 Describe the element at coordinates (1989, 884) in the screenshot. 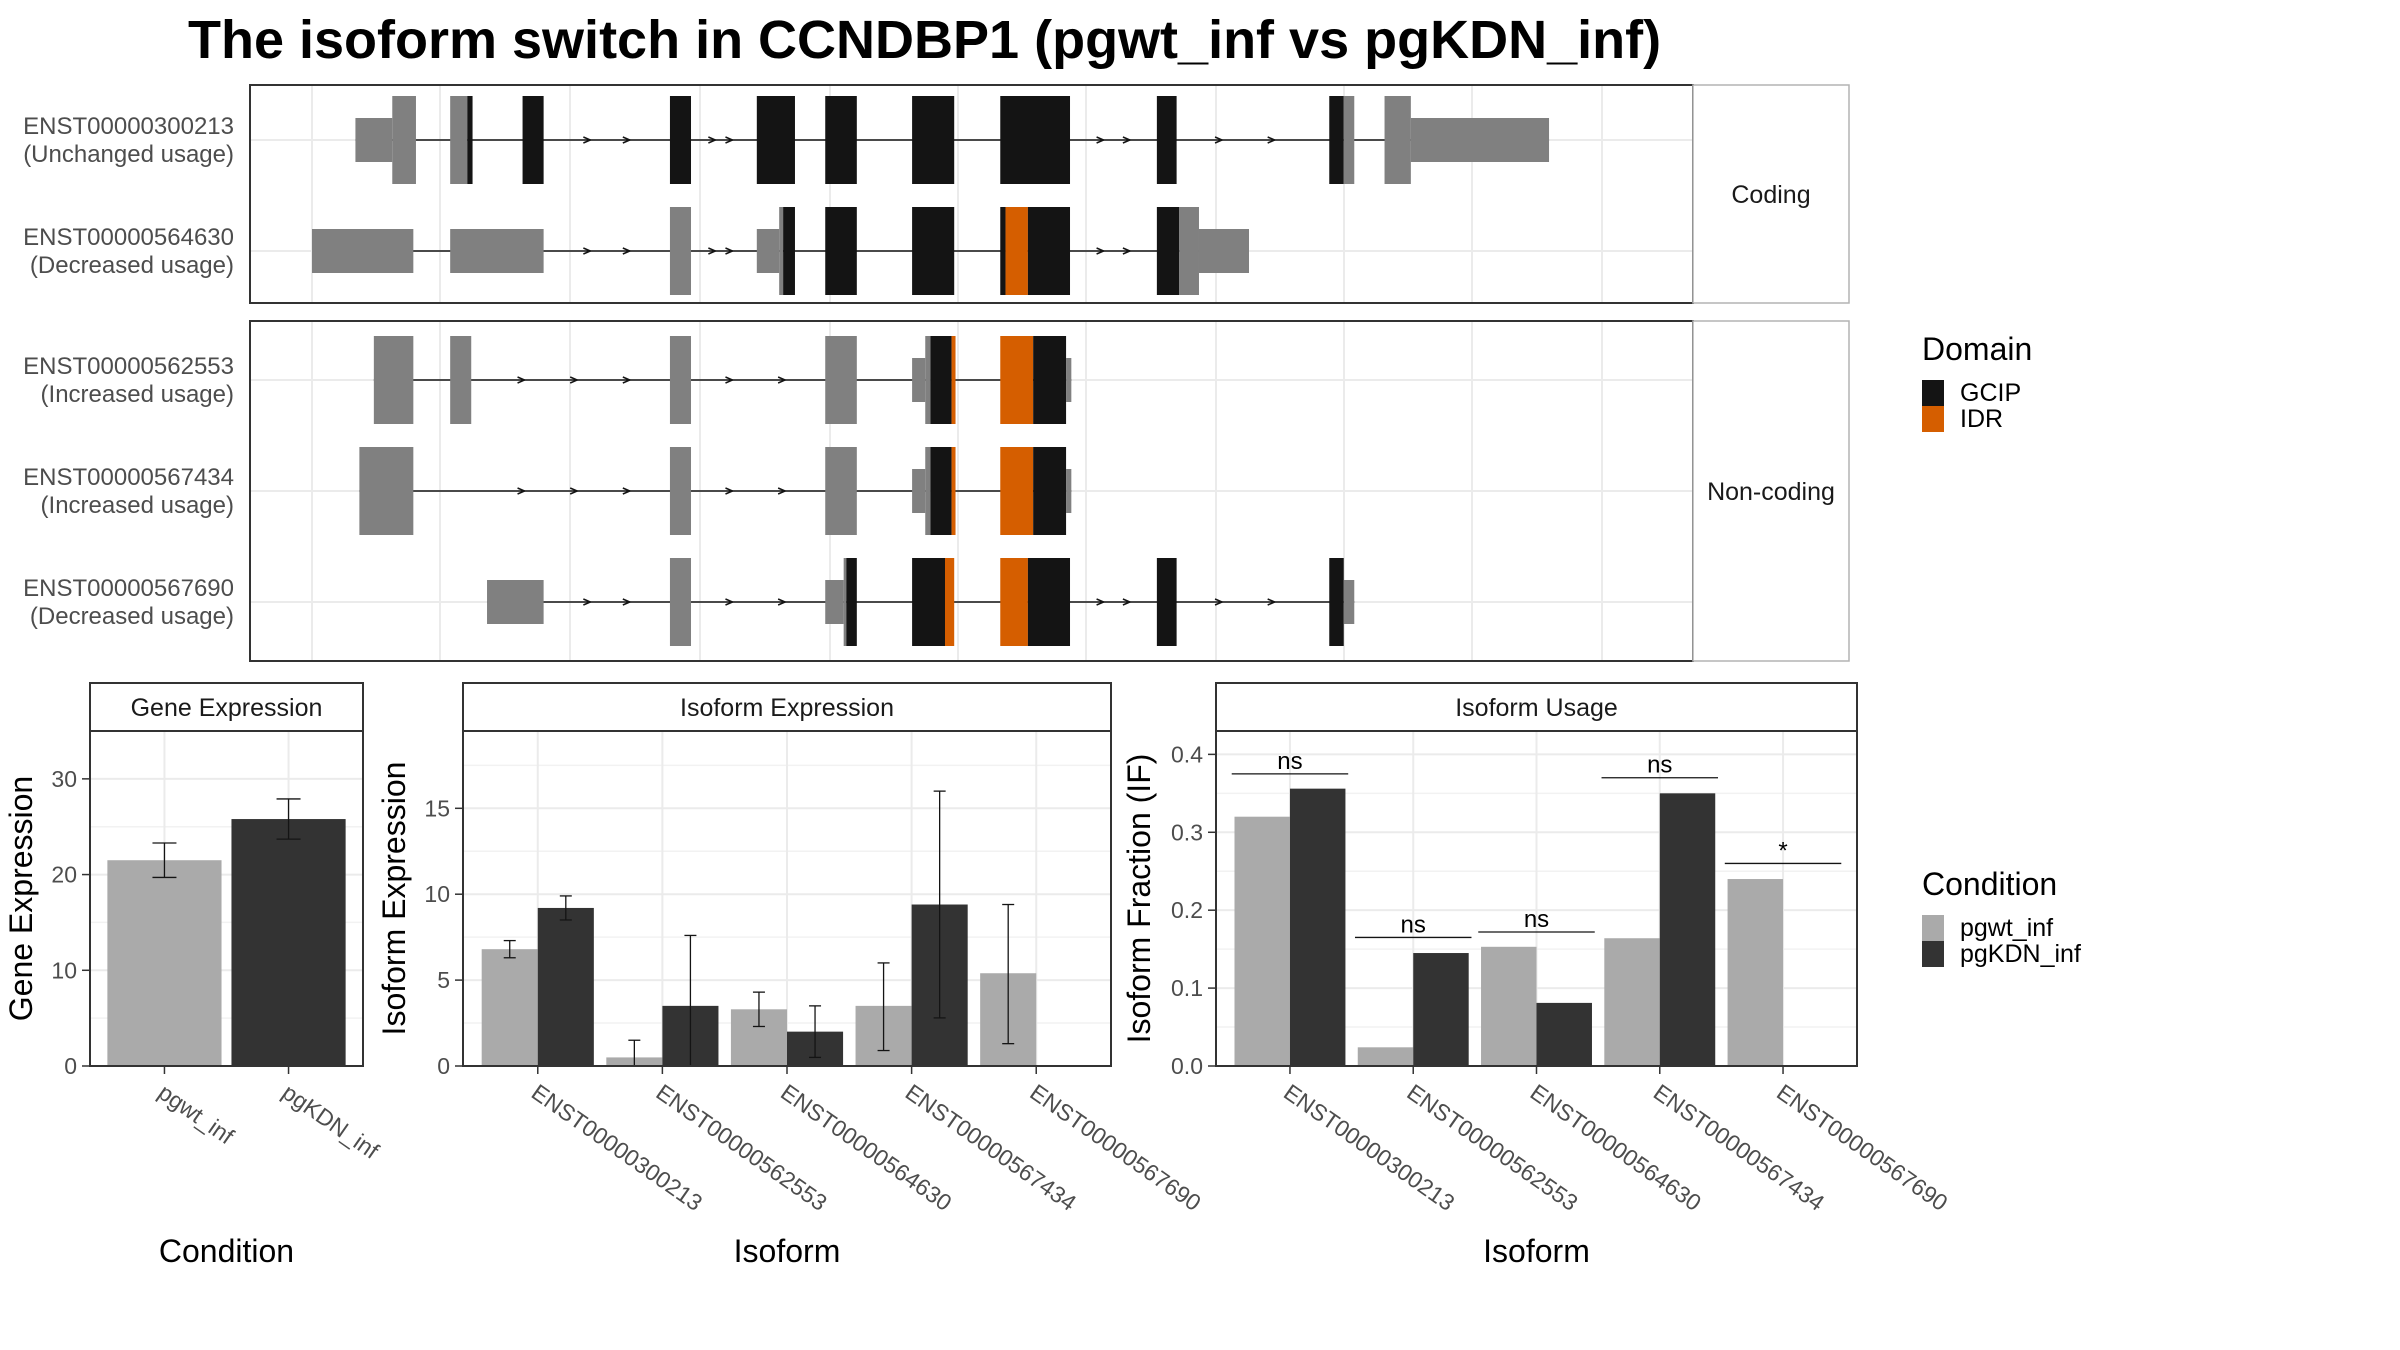

I see `legend-title: Condition` at that location.